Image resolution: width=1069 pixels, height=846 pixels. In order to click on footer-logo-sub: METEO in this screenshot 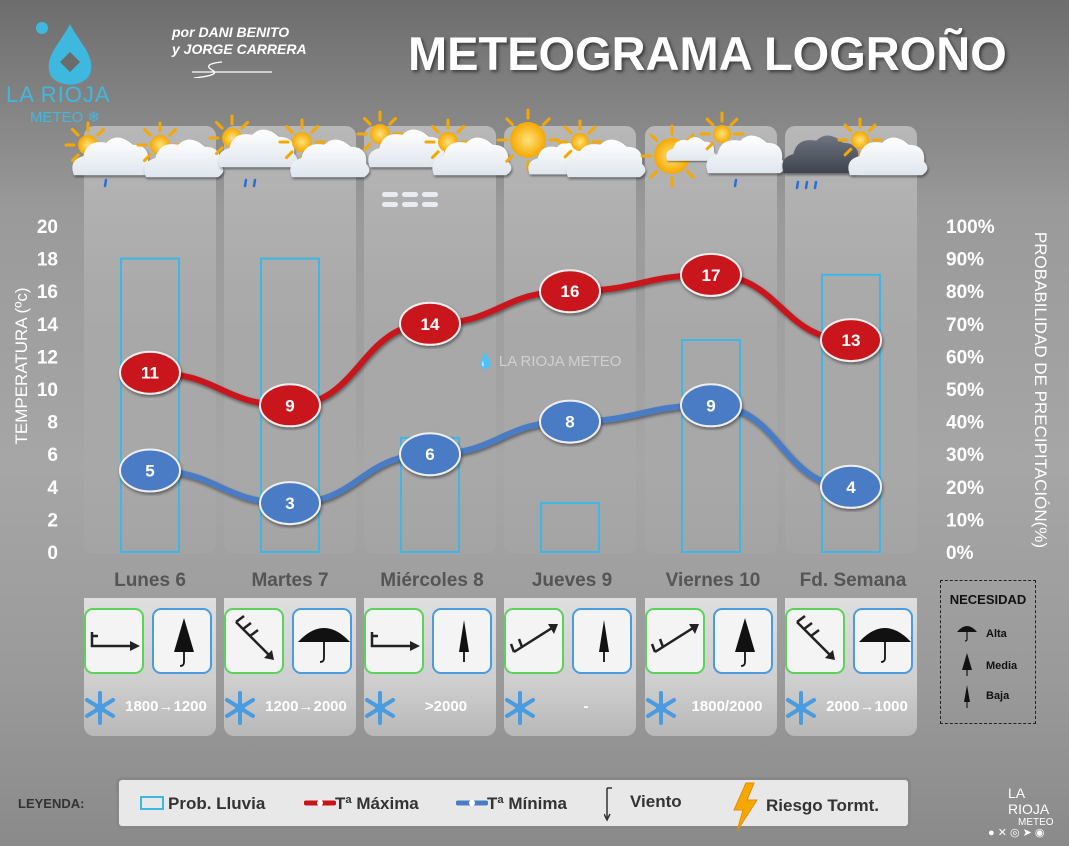, I will do `click(1036, 822)`.